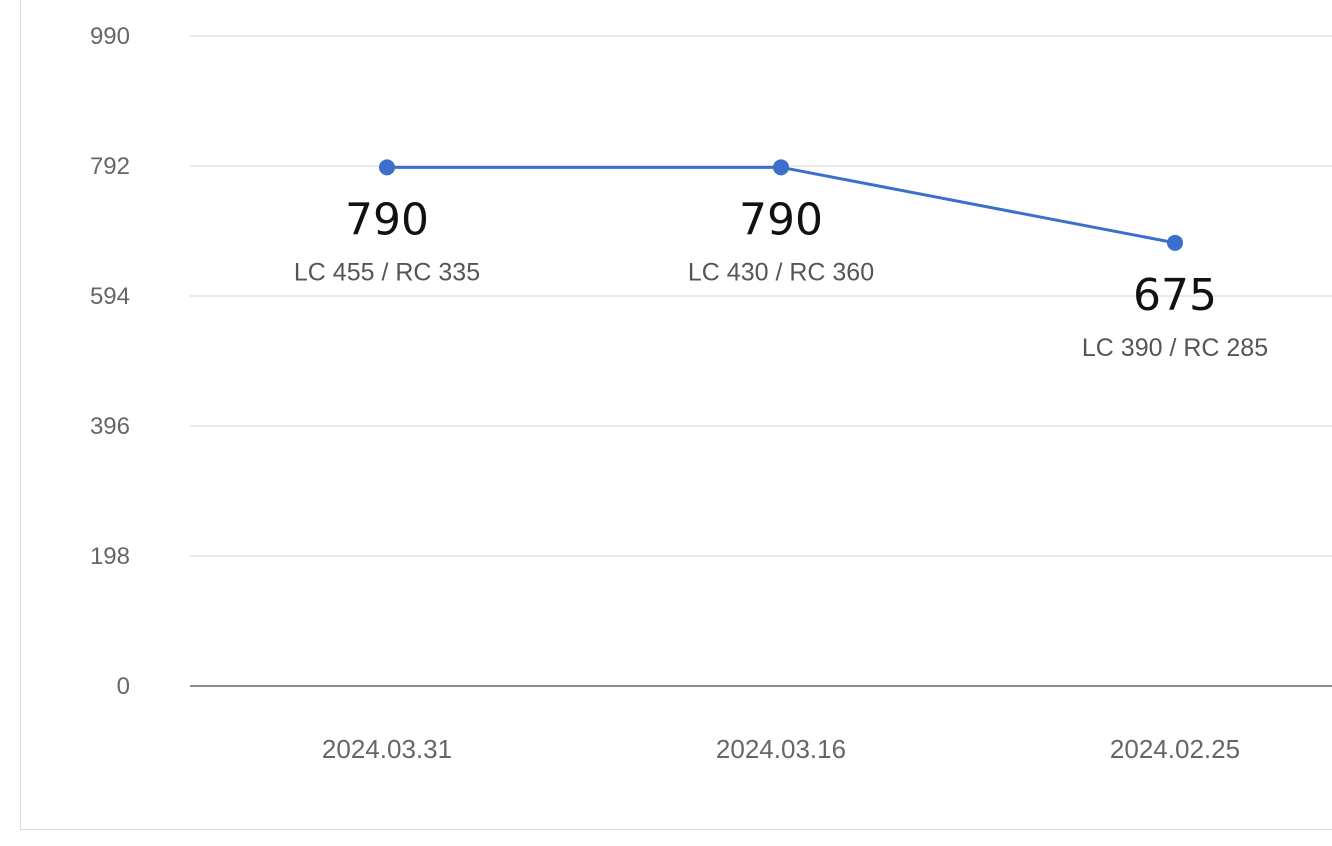 Image resolution: width=1332 pixels, height=846 pixels. What do you see at coordinates (387, 272) in the screenshot?
I see `data-sub-label: LC 455 / RC 335` at bounding box center [387, 272].